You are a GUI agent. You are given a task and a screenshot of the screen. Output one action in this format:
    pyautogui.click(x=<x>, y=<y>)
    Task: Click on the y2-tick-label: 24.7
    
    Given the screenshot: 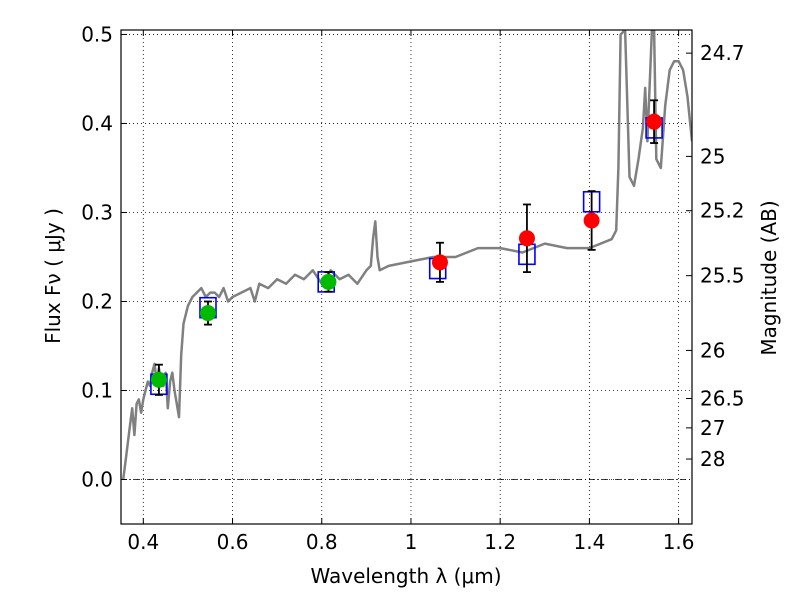 What is the action you would take?
    pyautogui.click(x=722, y=53)
    